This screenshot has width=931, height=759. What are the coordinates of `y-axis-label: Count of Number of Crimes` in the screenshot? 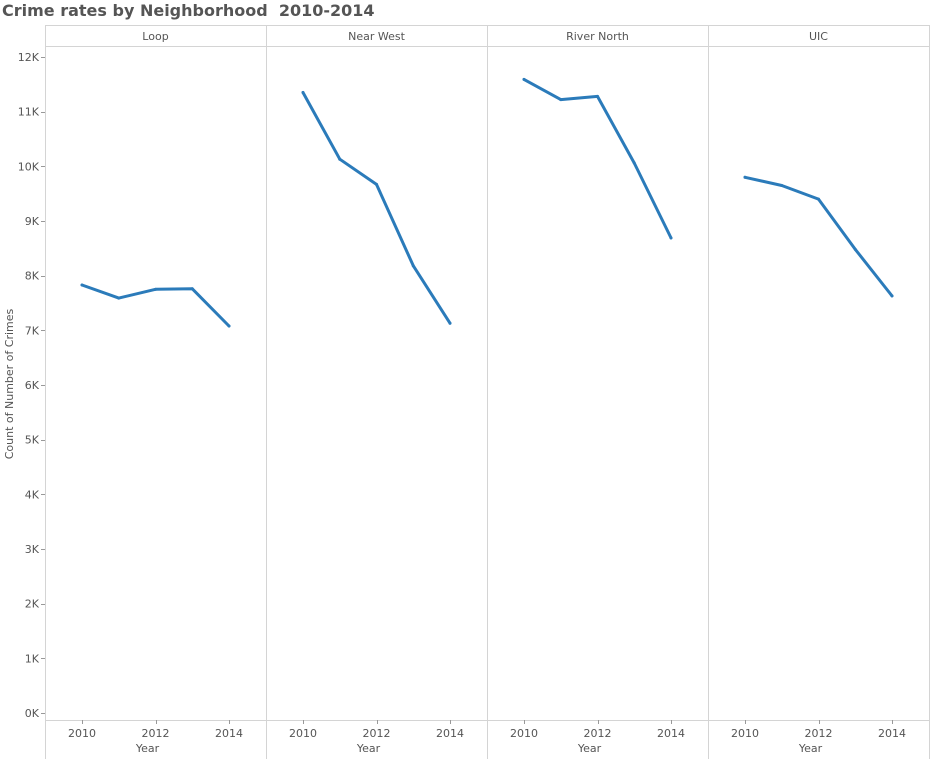 It's located at (9, 383).